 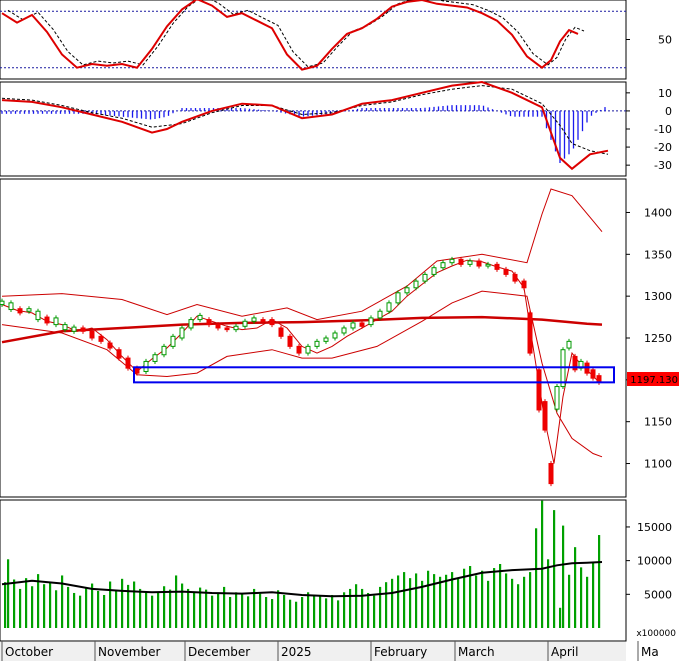 I want to click on price-tick-label: 1100, so click(x=658, y=464).